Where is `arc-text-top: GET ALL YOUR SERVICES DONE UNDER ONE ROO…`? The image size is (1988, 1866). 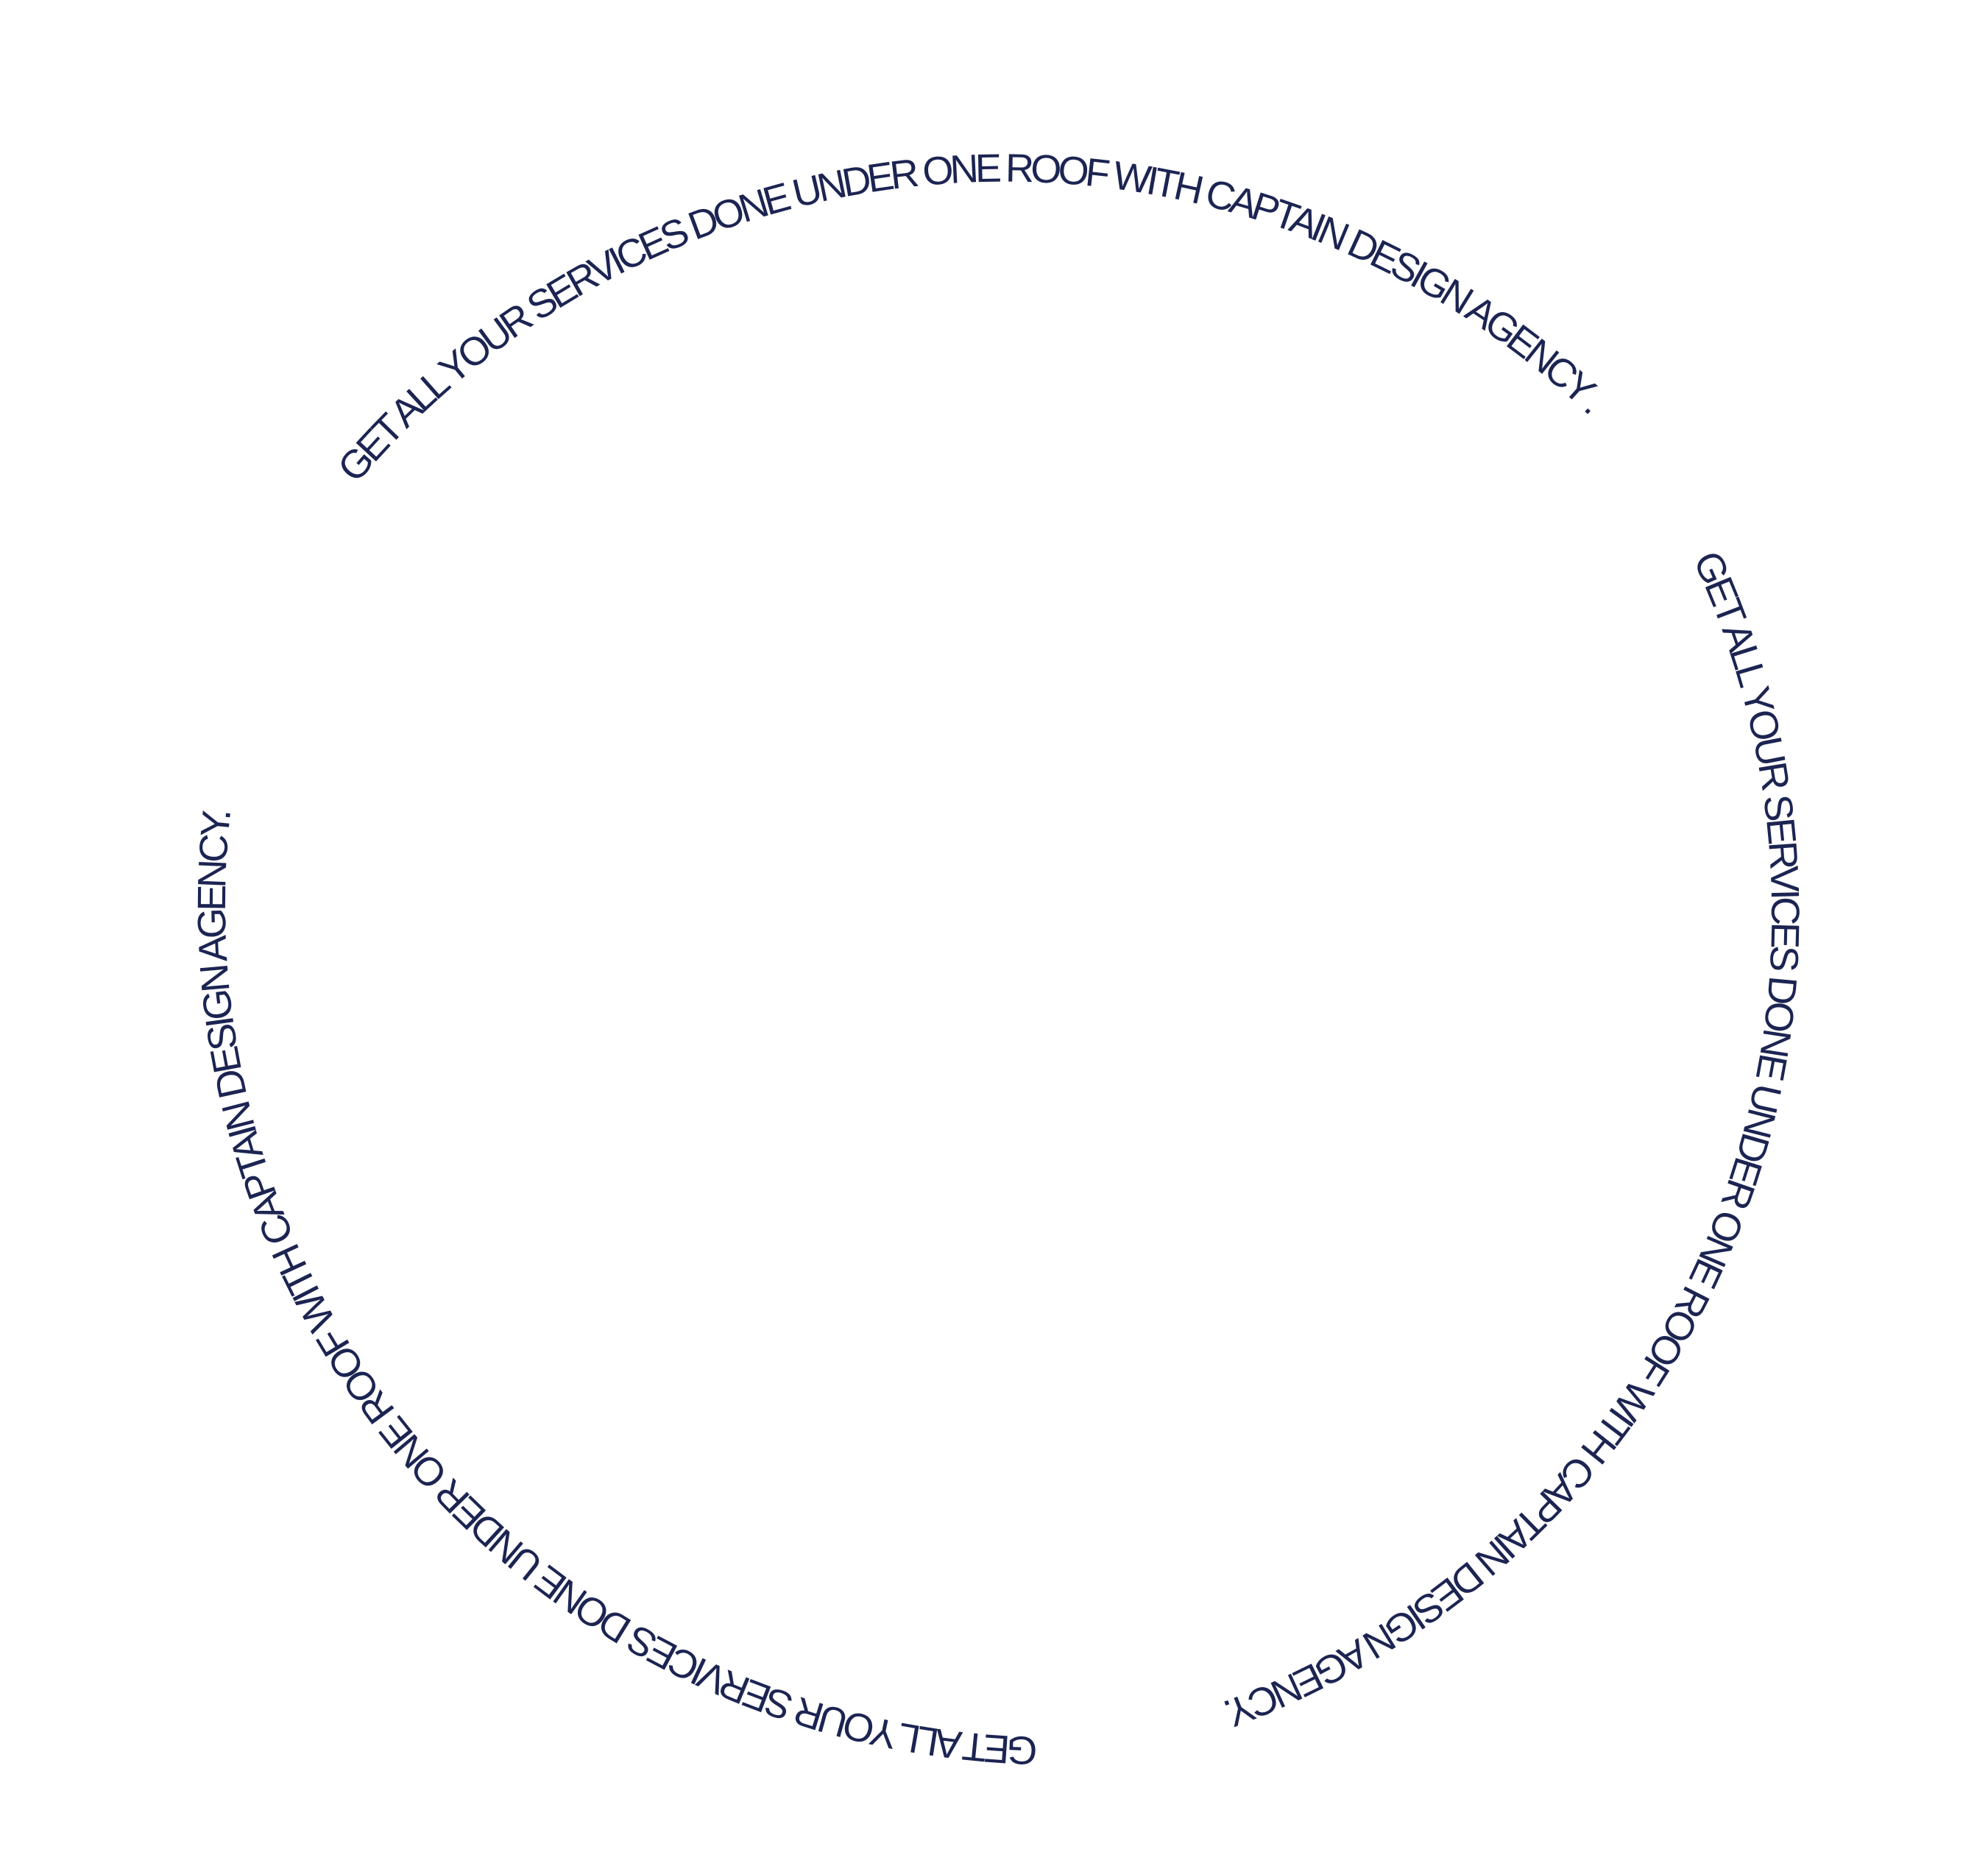
arc-text-top: GET ALL YOUR SERVICES DONE UNDER ONE ROO… is located at coordinates (973, 318).